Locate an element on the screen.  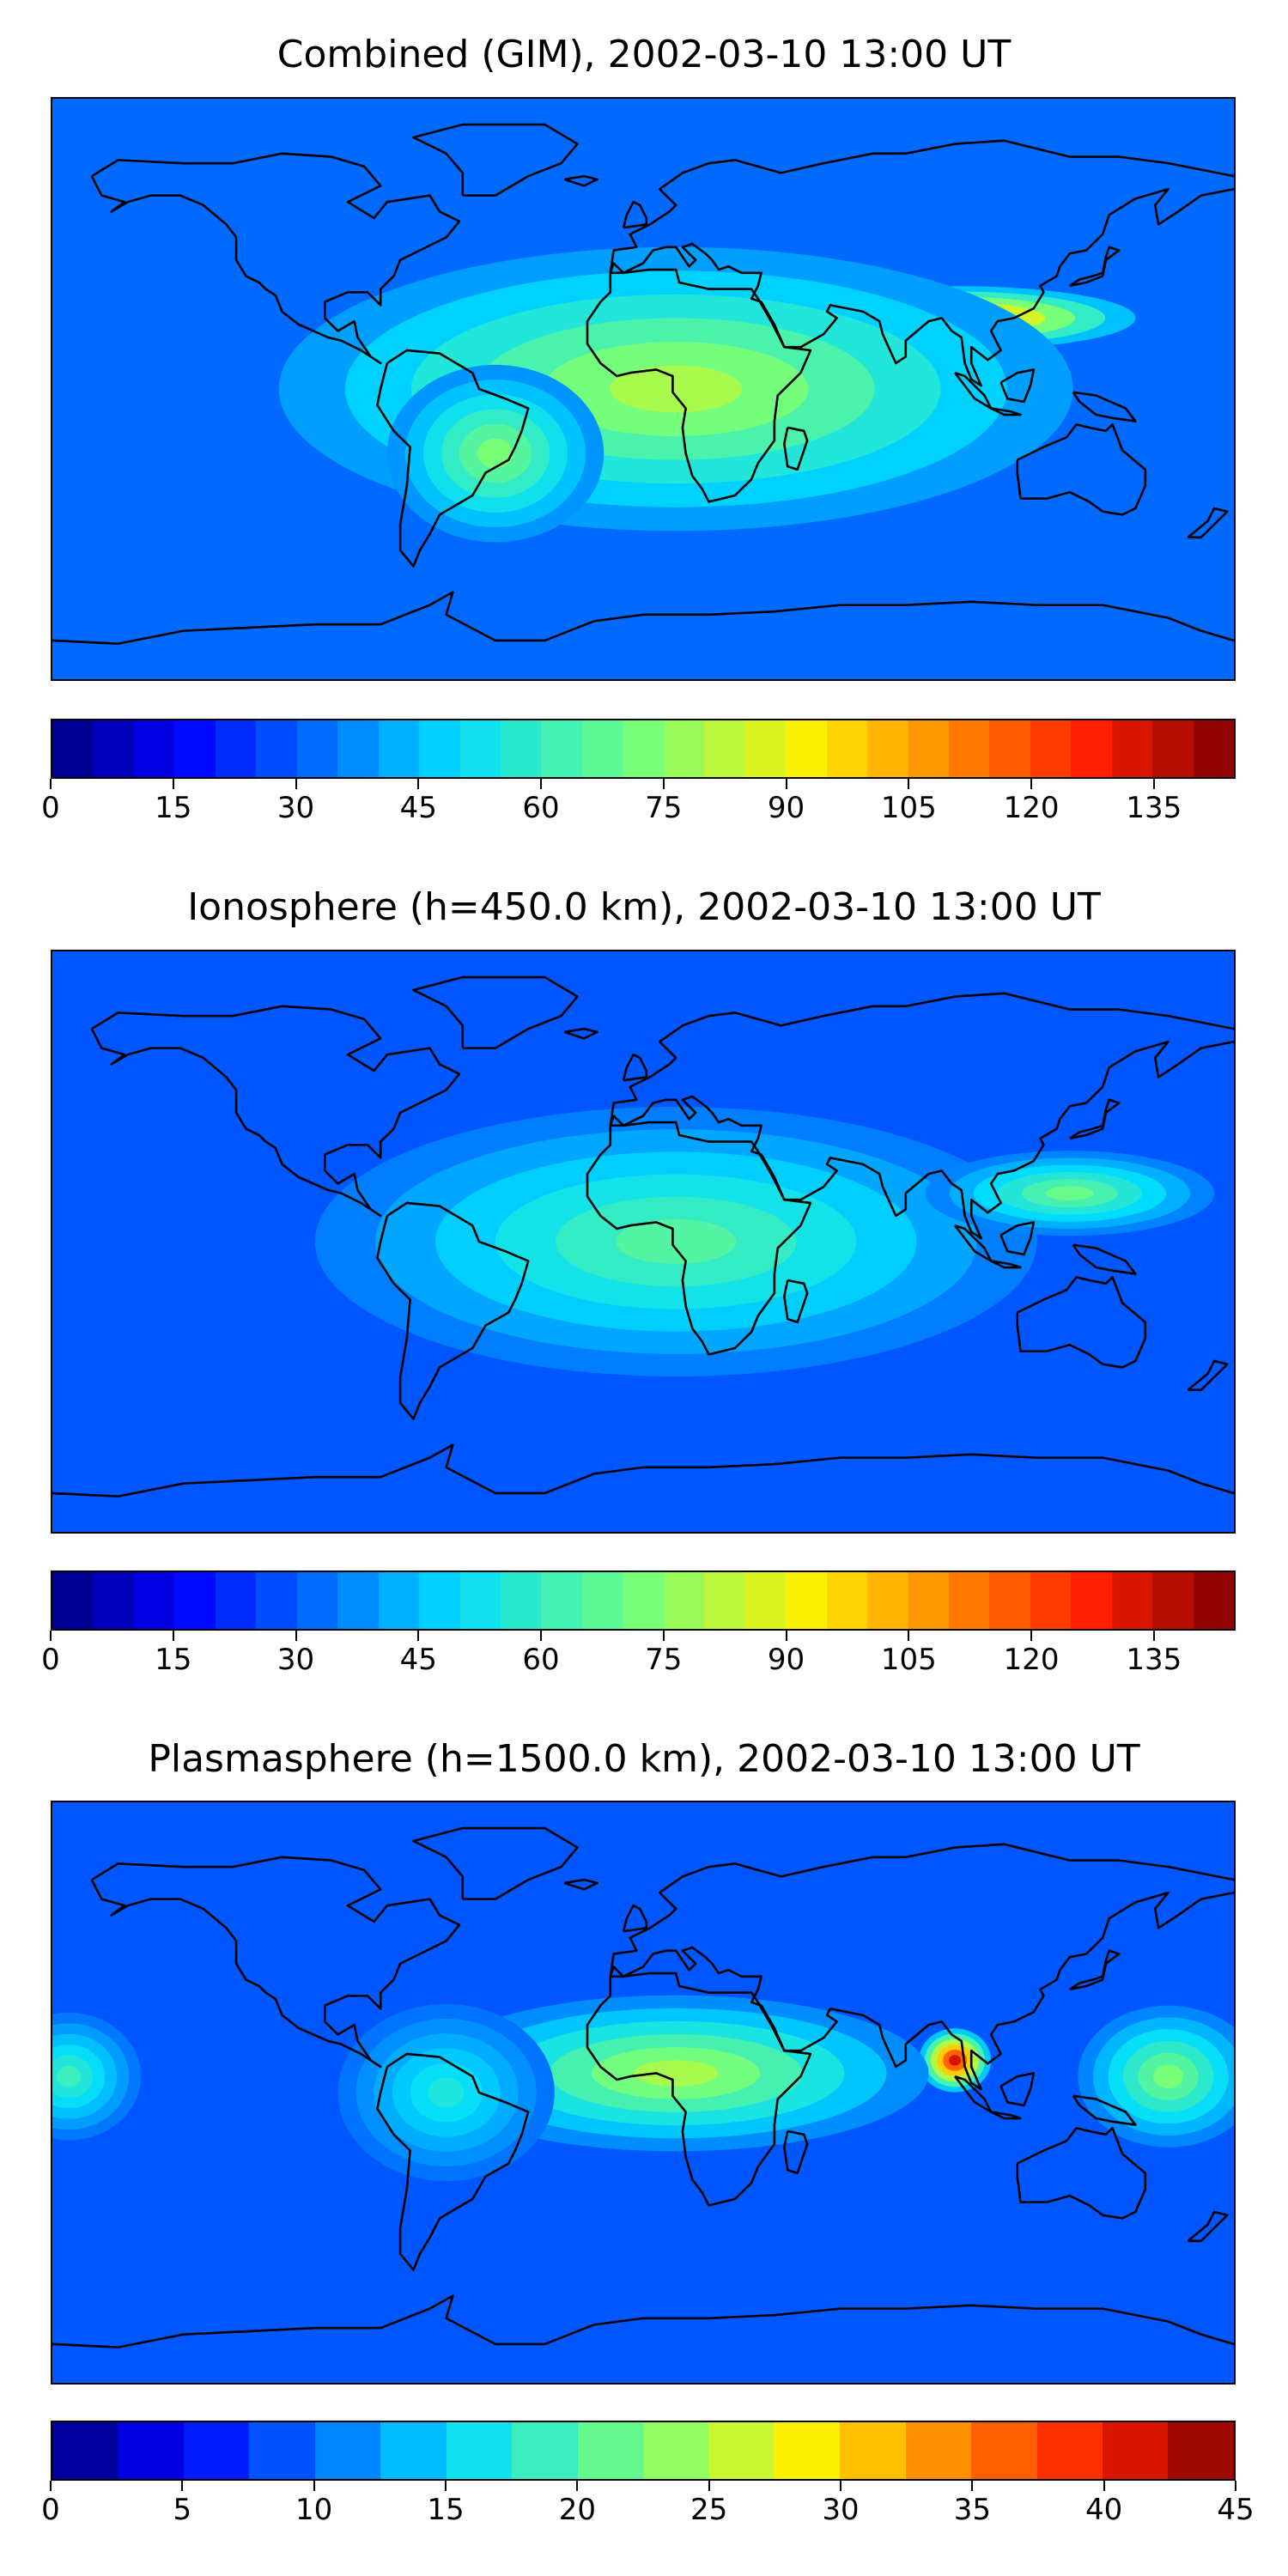
colorbar-tick-label: 120 is located at coordinates (1031, 1660).